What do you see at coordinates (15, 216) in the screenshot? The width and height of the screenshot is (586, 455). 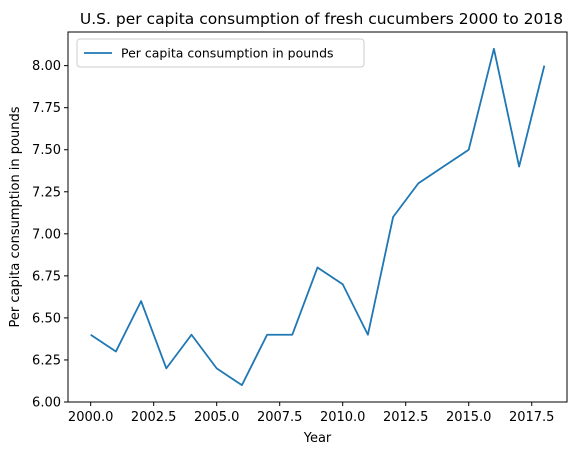 I see `y-axis-label: Per capita consumption in pounds` at bounding box center [15, 216].